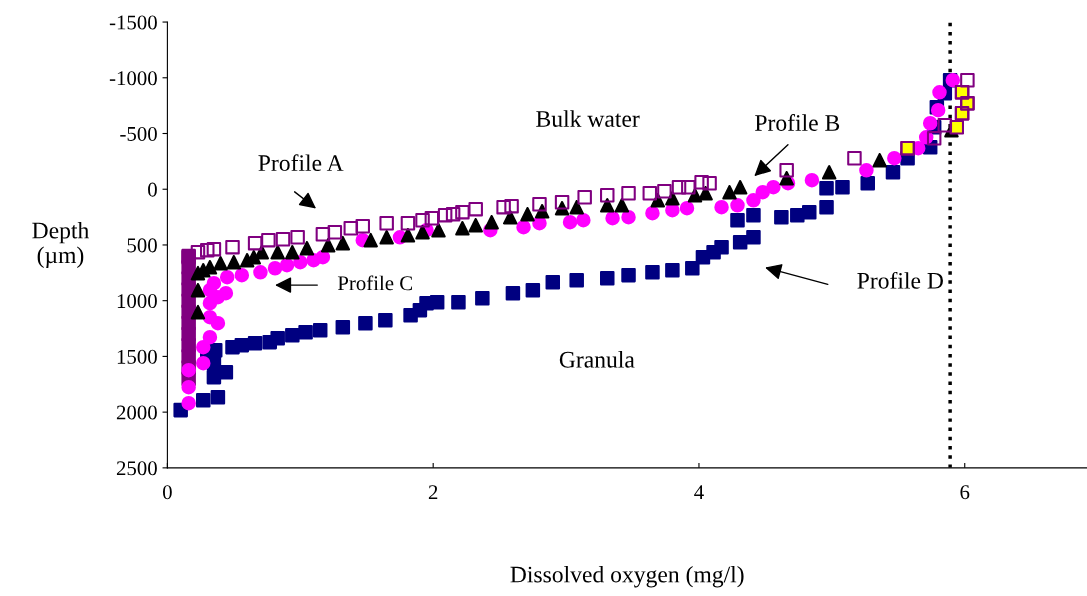 This screenshot has width=1087, height=596. I want to click on y-tick-label: 1000, so click(137, 301).